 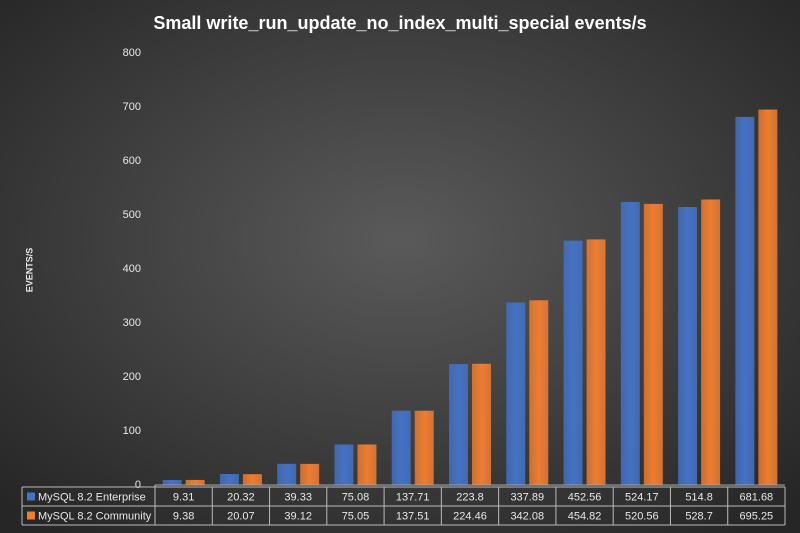 What do you see at coordinates (92, 497) in the screenshot?
I see `legend-label: MySQL 8.2 Enterprise` at bounding box center [92, 497].